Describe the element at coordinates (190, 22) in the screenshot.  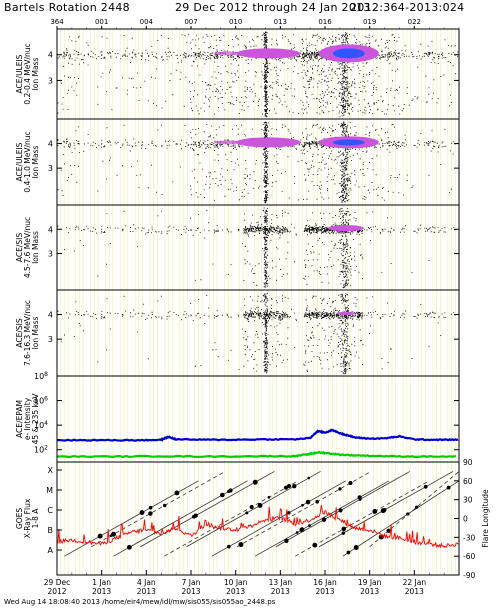
I see `doy-tick-label: 007` at that location.